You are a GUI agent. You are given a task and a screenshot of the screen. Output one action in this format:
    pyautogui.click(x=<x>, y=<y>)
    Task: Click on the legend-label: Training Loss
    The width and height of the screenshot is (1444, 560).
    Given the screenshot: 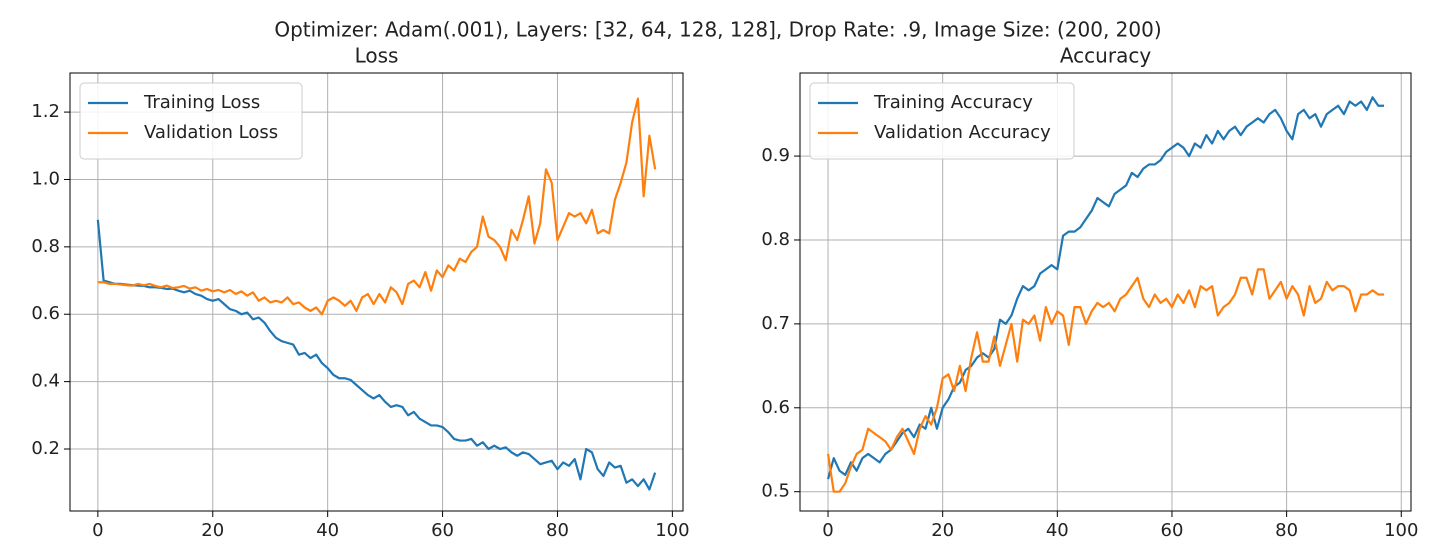 What is the action you would take?
    pyautogui.click(x=201, y=102)
    